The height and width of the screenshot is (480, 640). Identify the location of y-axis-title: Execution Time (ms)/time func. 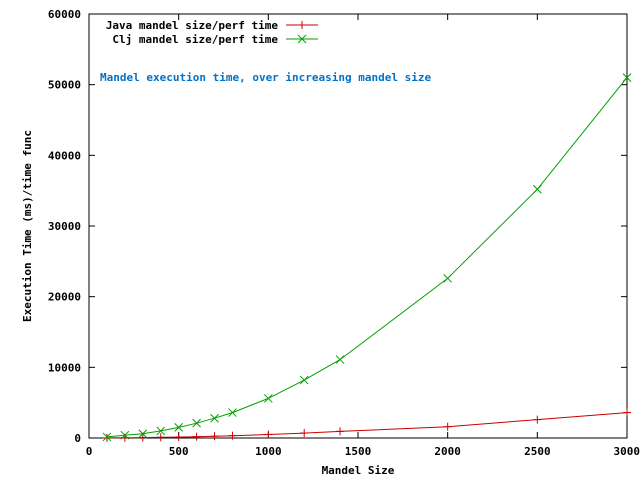
(27, 226).